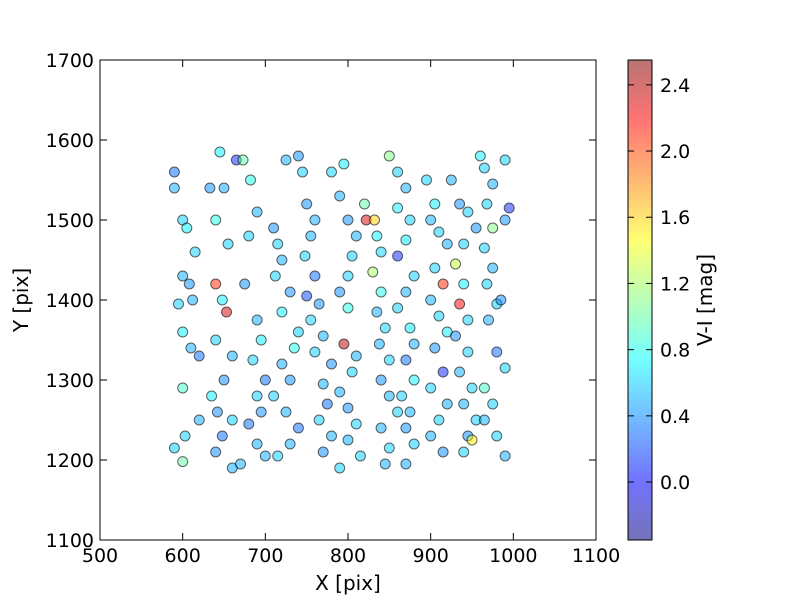 The width and height of the screenshot is (800, 600). Describe the element at coordinates (675, 351) in the screenshot. I see `colorbar-tick-label: 0.8` at that location.